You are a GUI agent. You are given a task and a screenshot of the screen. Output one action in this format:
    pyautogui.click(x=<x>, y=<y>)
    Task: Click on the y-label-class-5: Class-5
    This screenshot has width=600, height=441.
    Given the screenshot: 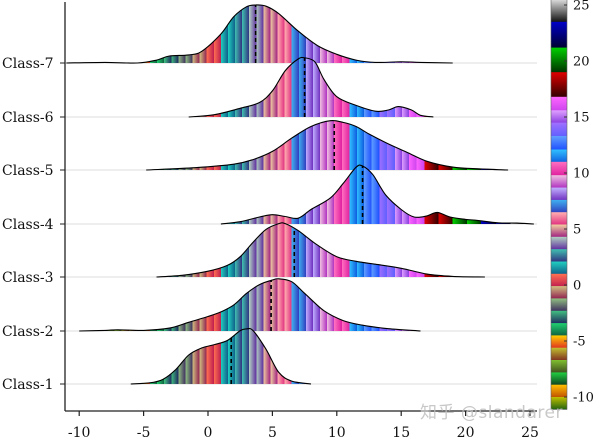 What is the action you would take?
    pyautogui.click(x=28, y=171)
    